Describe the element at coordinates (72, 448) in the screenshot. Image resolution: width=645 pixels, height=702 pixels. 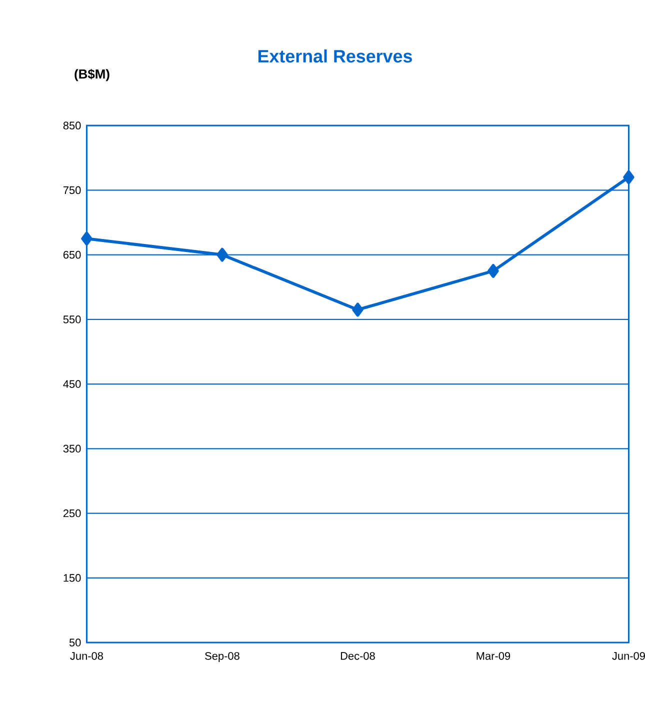
I see `y-tick-label: 350` at that location.